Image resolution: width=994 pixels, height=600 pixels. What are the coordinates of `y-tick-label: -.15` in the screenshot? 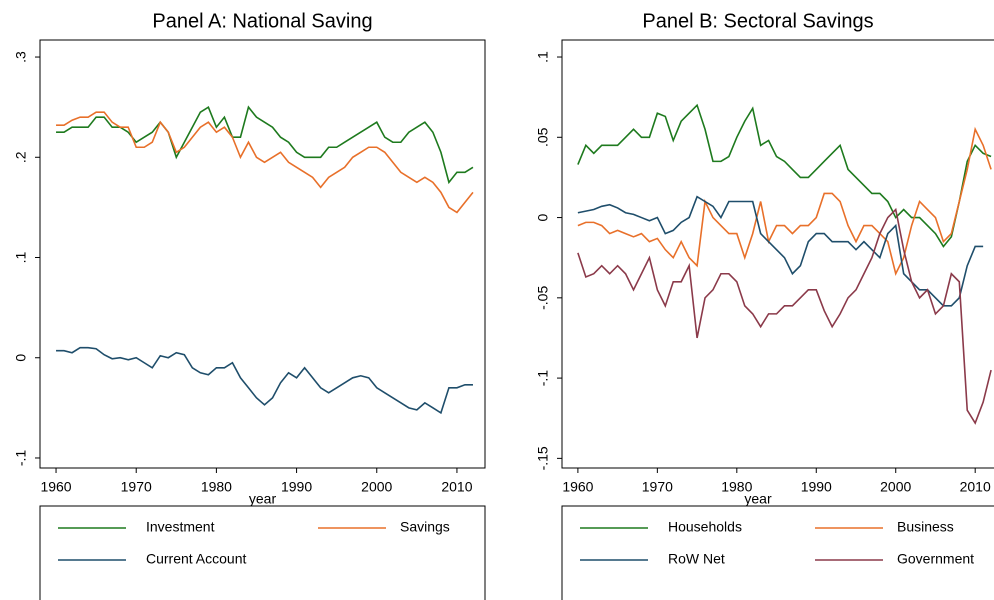 It's located at (543, 458).